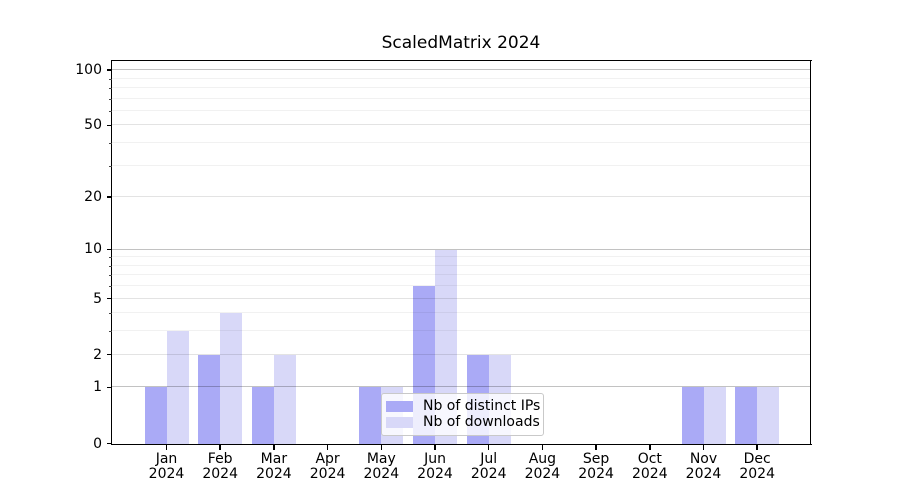 The image size is (900, 500). What do you see at coordinates (692, 415) in the screenshot?
I see `bar-ips-nov` at bounding box center [692, 415].